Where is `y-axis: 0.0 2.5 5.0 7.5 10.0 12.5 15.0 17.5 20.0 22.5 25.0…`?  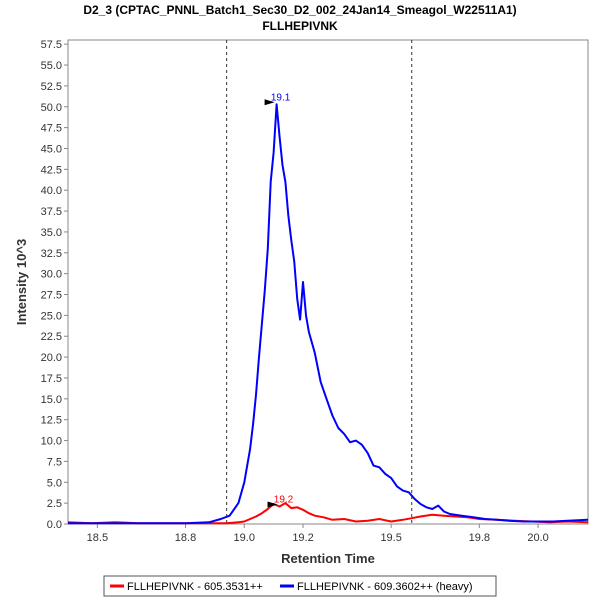 y-axis: 0.0 2.5 5.0 7.5 10.0 12.5 15.0 17.5 20.0 22.5 25.0… is located at coordinates (54, 285).